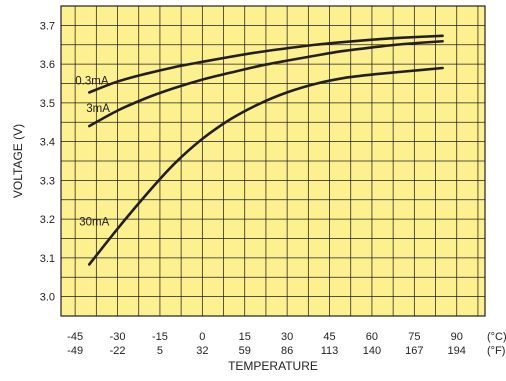  I want to click on series-labels: 0.3mA 3mA 30mA, so click(92, 151).